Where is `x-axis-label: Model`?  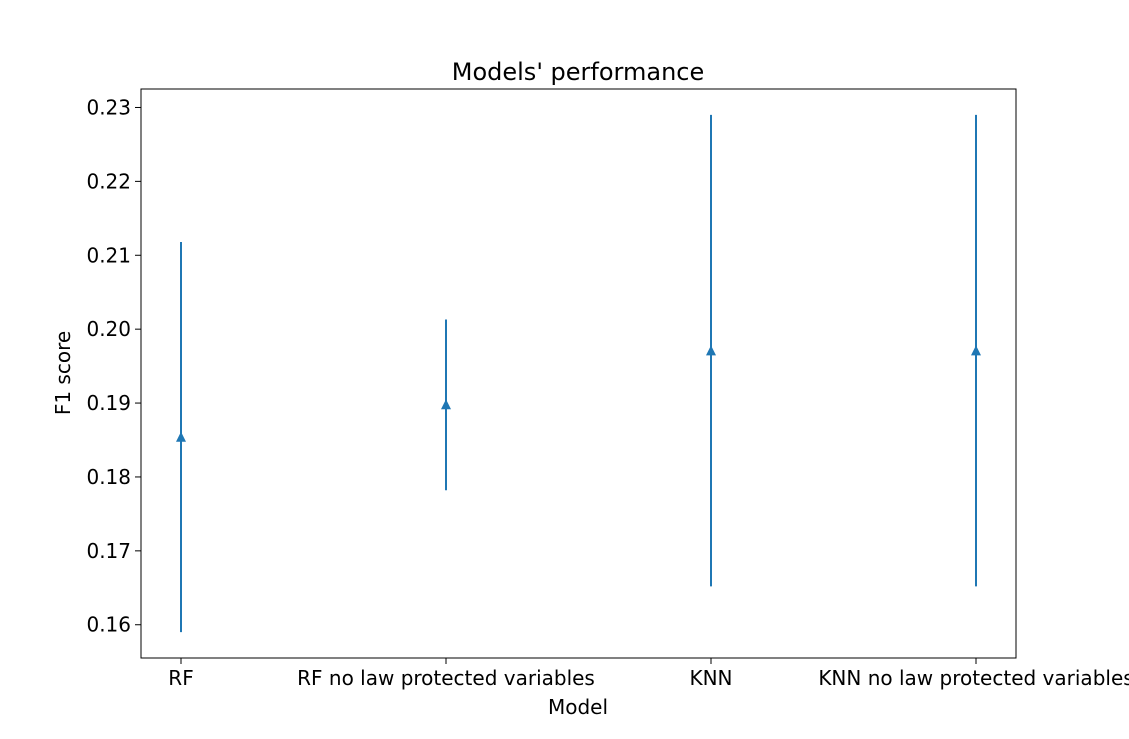 x-axis-label: Model is located at coordinates (578, 707).